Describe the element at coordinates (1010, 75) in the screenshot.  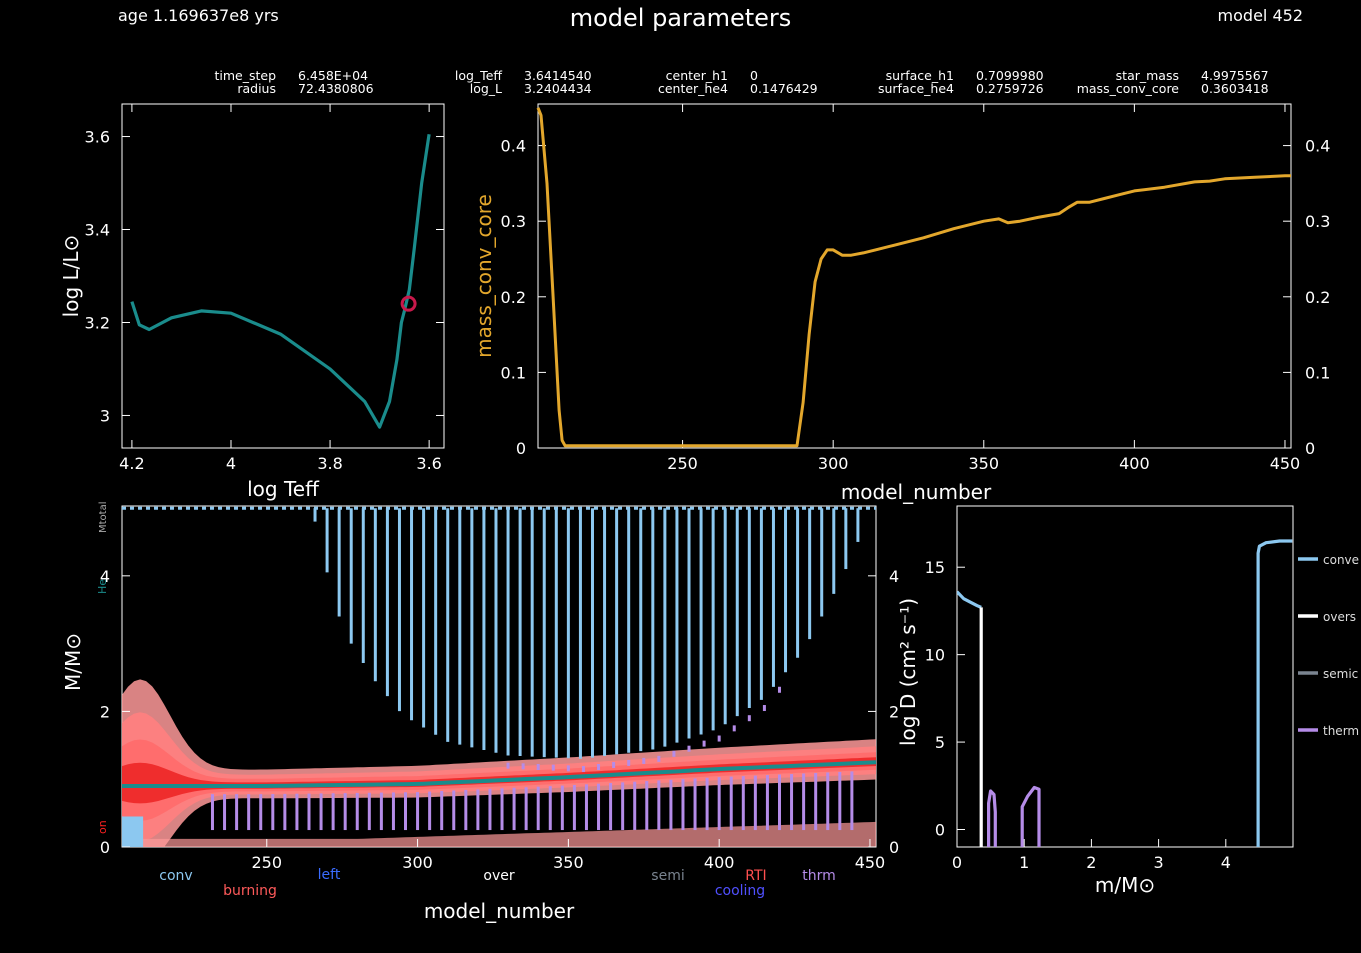
I see `param-value-surface-h1: 0.7099980` at that location.